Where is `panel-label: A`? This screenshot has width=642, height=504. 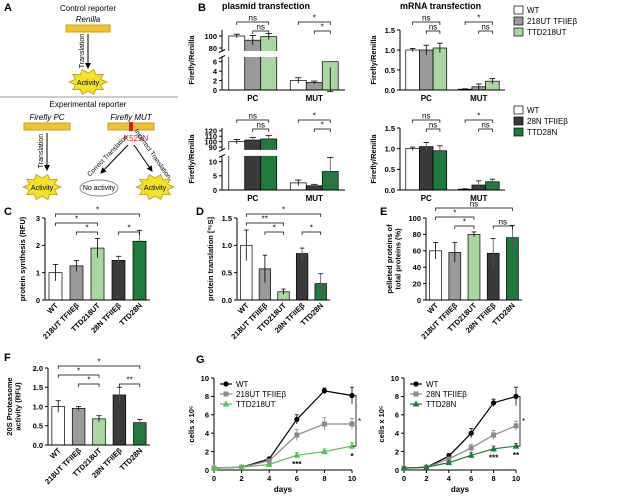
panel-label: A is located at coordinates (8, 8).